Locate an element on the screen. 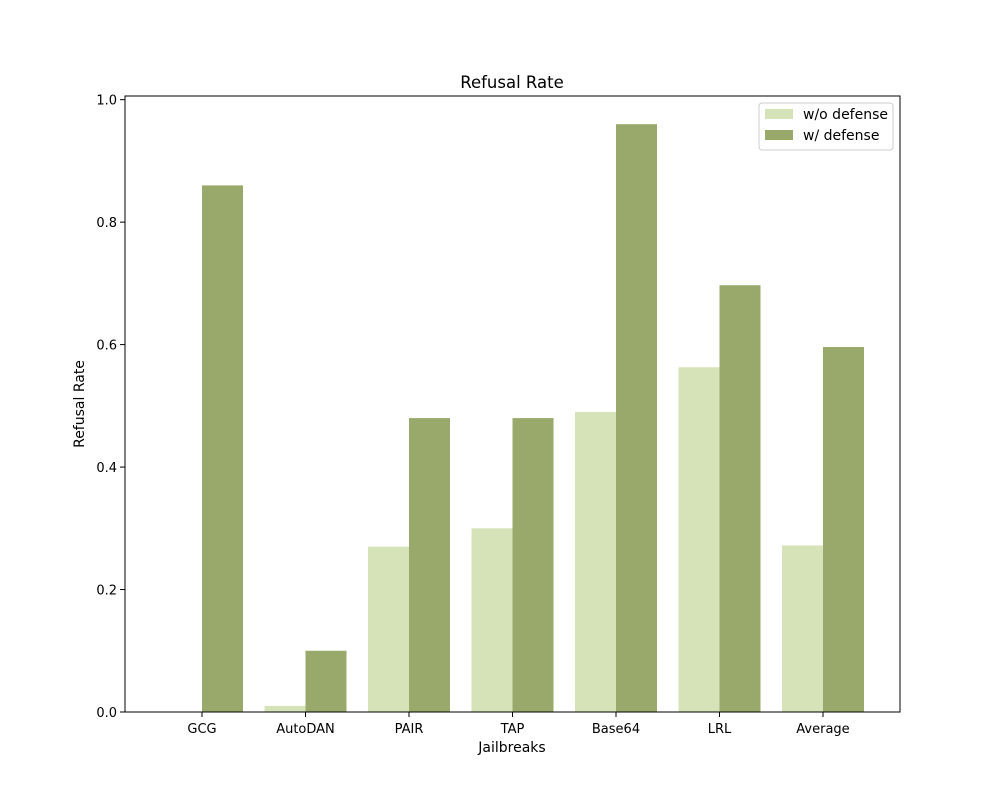  bar-with-defense-autodan is located at coordinates (326, 681).